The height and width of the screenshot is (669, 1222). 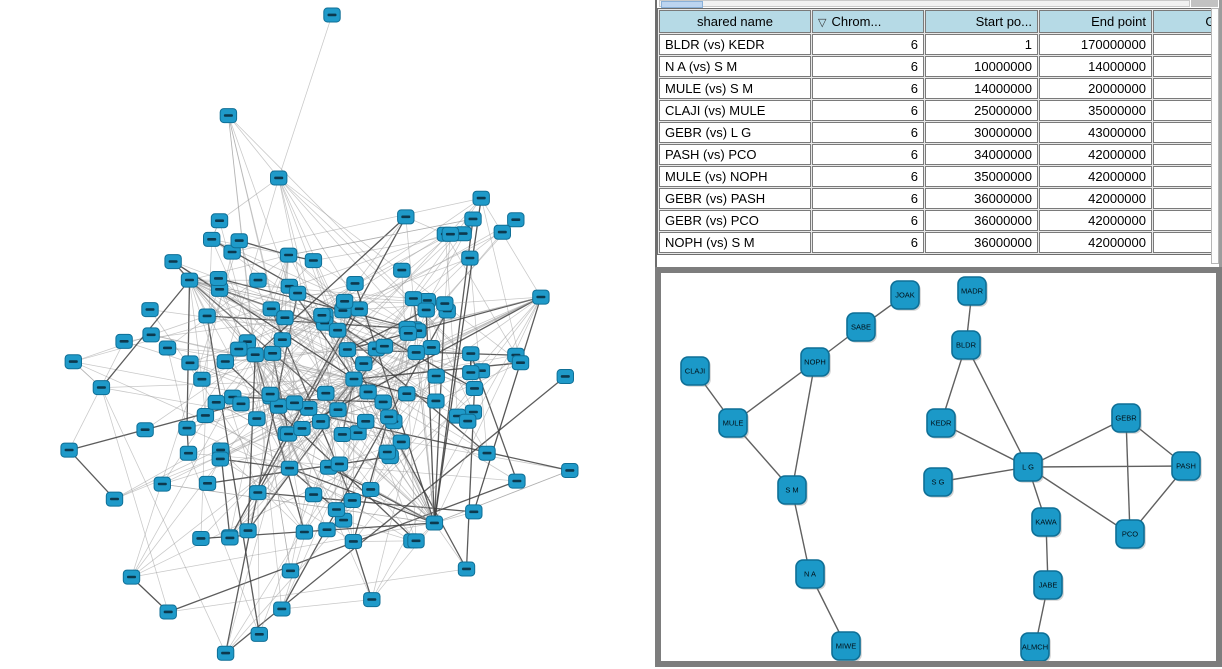 What do you see at coordinates (983, 474) in the screenshot?
I see `network-edge-s-g-l-g` at bounding box center [983, 474].